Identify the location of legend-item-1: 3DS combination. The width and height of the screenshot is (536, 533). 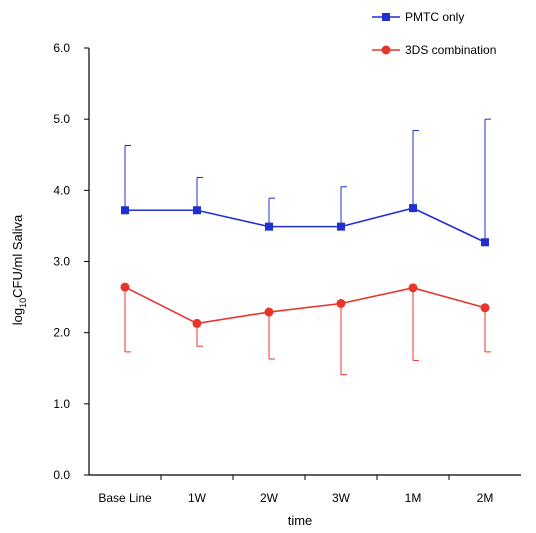
(434, 50).